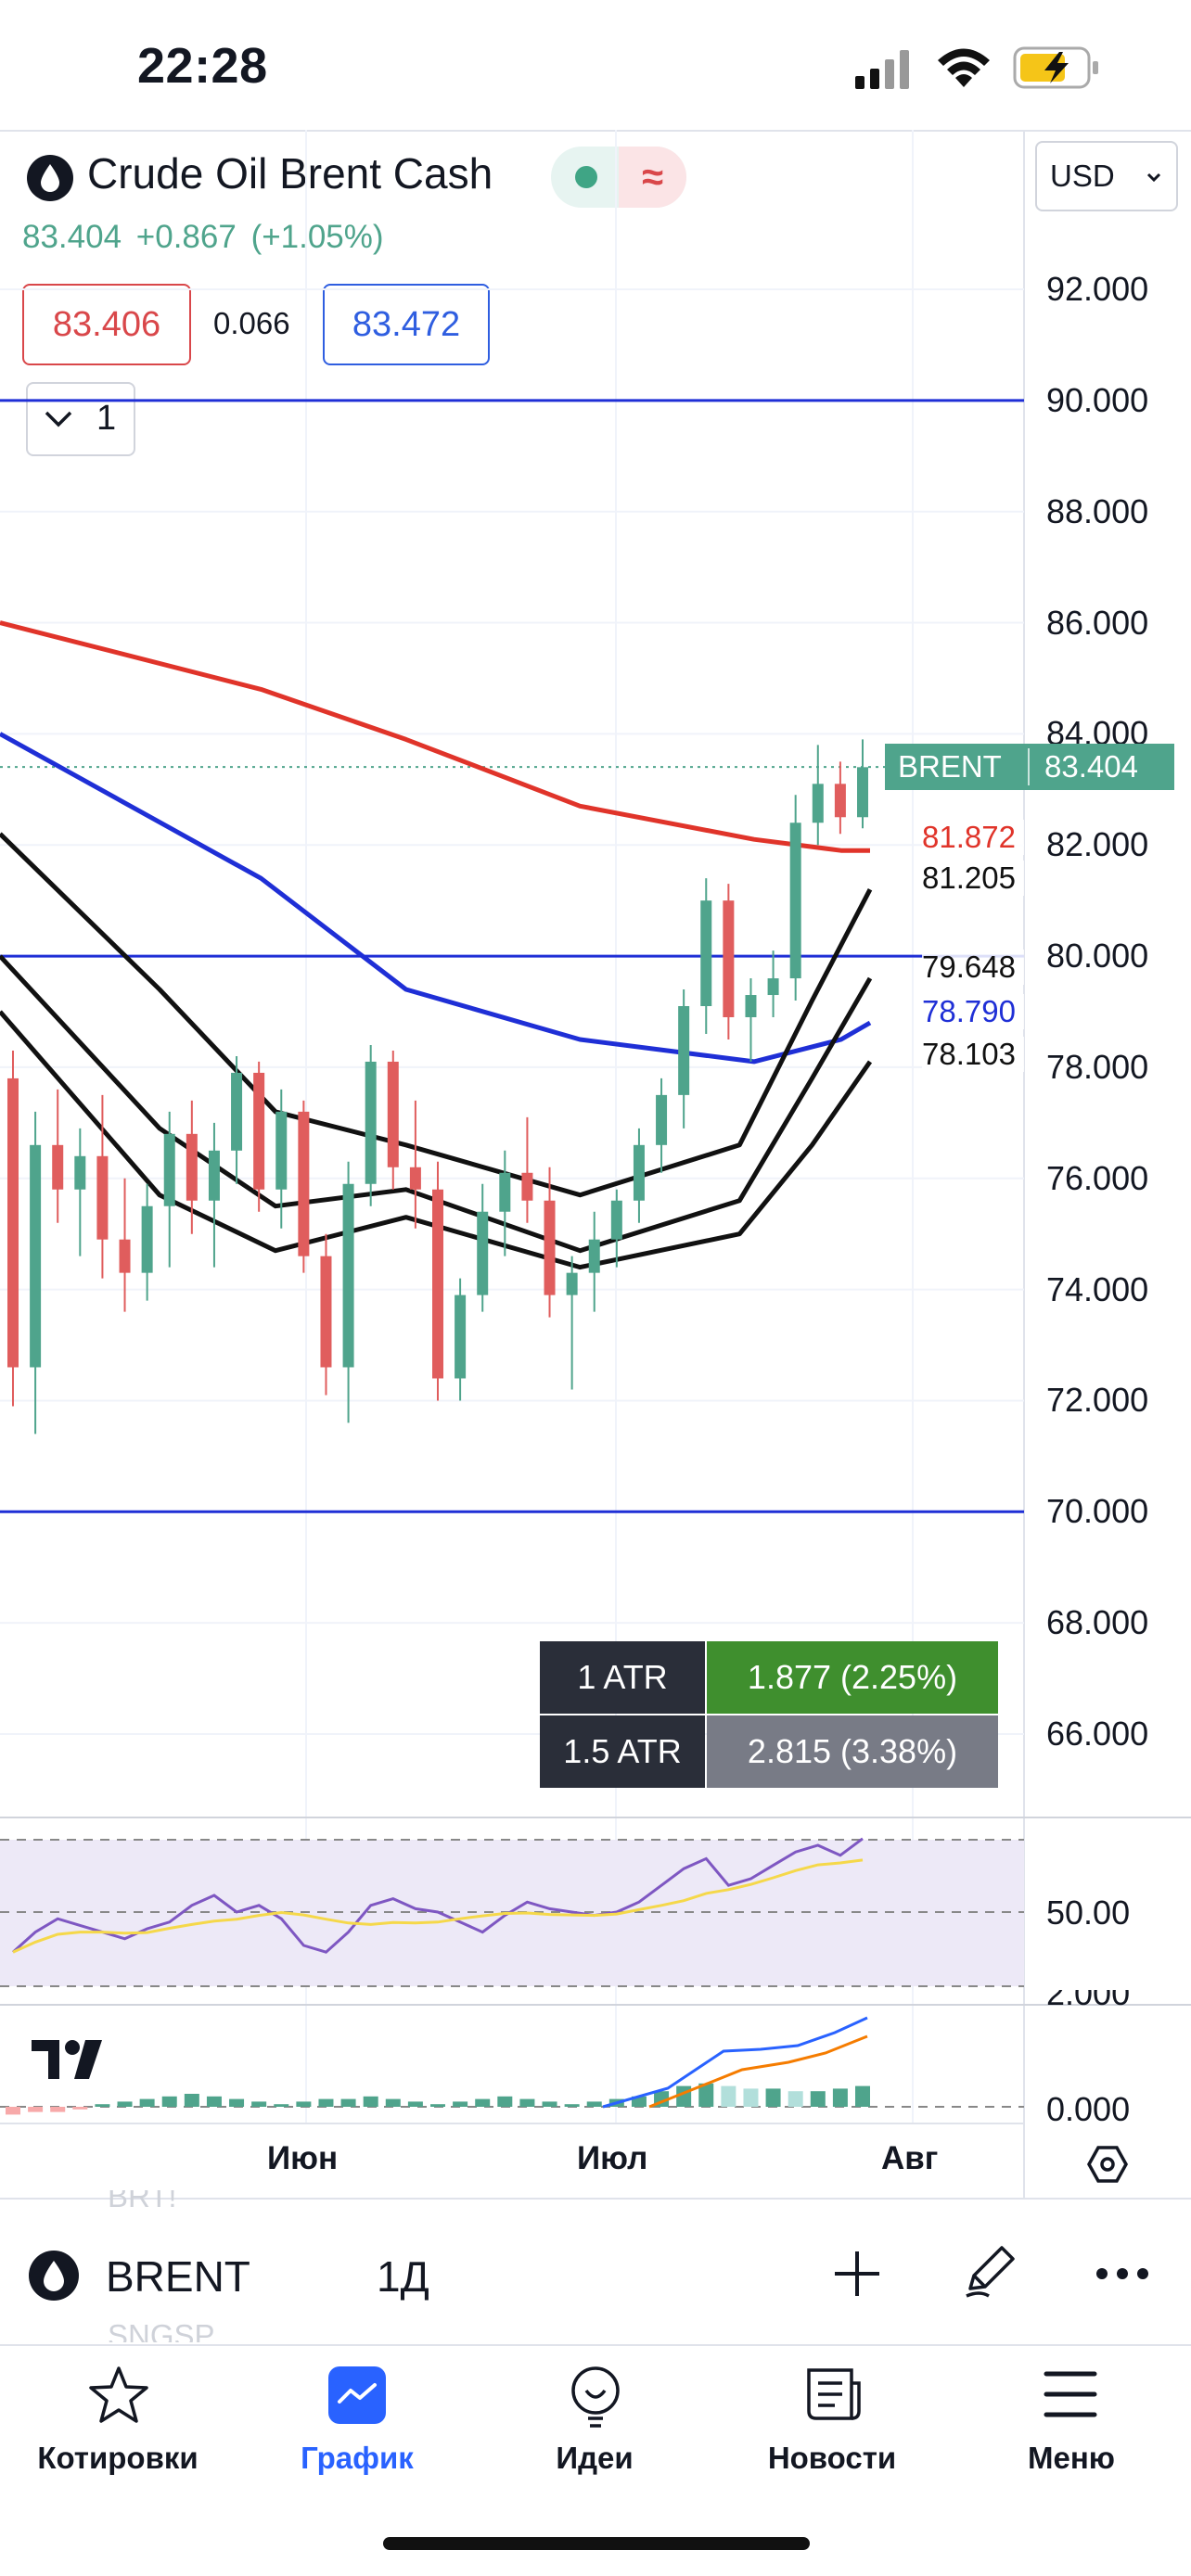 The height and width of the screenshot is (2576, 1191). What do you see at coordinates (618, 177) in the screenshot?
I see `market-status-pill: ≈` at bounding box center [618, 177].